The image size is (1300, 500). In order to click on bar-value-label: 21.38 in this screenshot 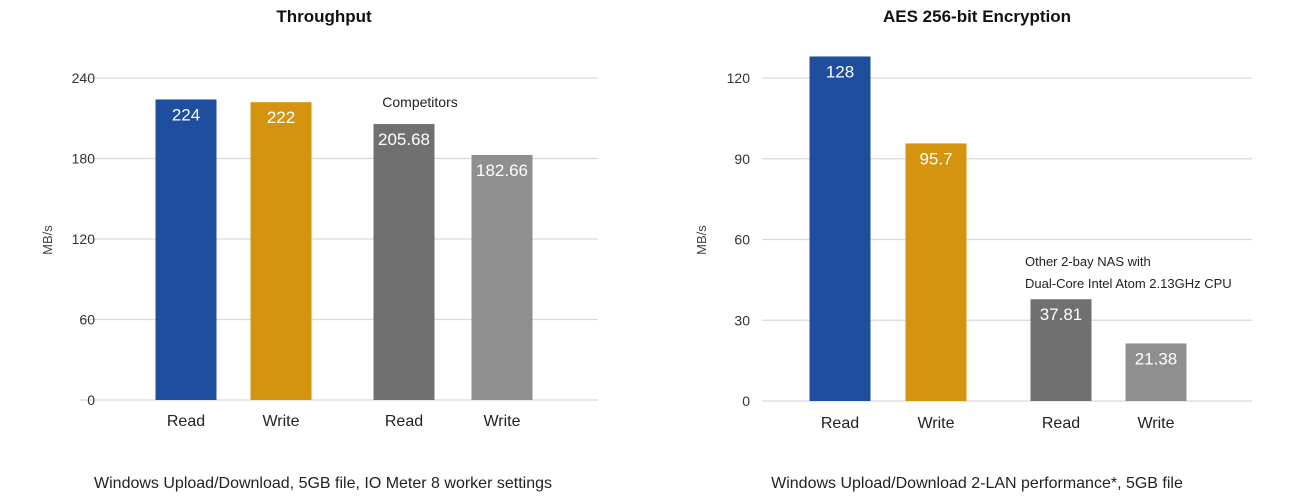, I will do `click(1156, 358)`.